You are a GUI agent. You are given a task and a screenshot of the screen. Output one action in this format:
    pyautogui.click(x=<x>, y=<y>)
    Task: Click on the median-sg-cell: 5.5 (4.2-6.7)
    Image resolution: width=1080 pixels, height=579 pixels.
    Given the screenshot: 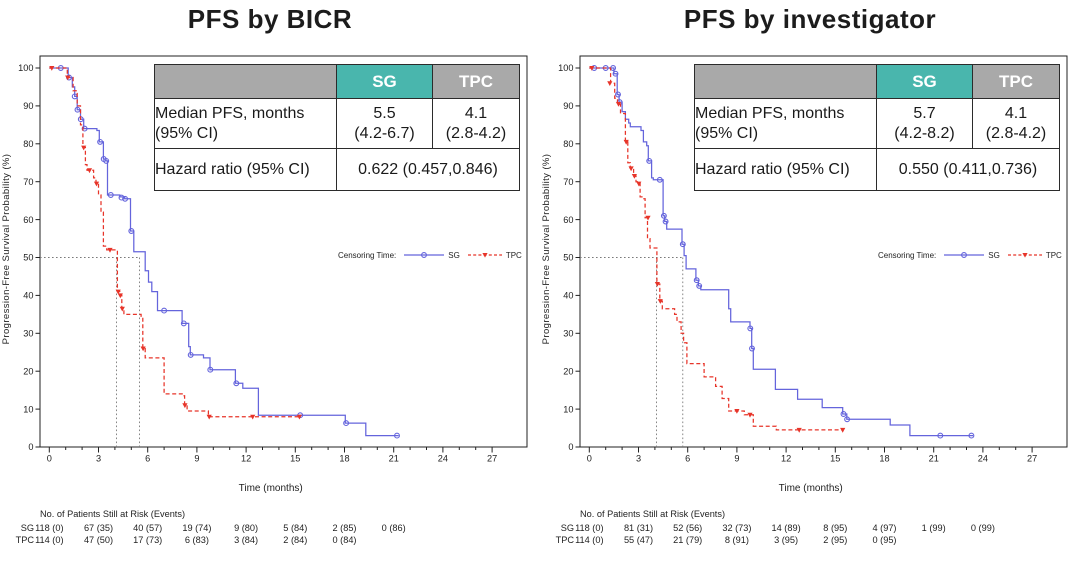 What is the action you would take?
    pyautogui.click(x=384, y=123)
    